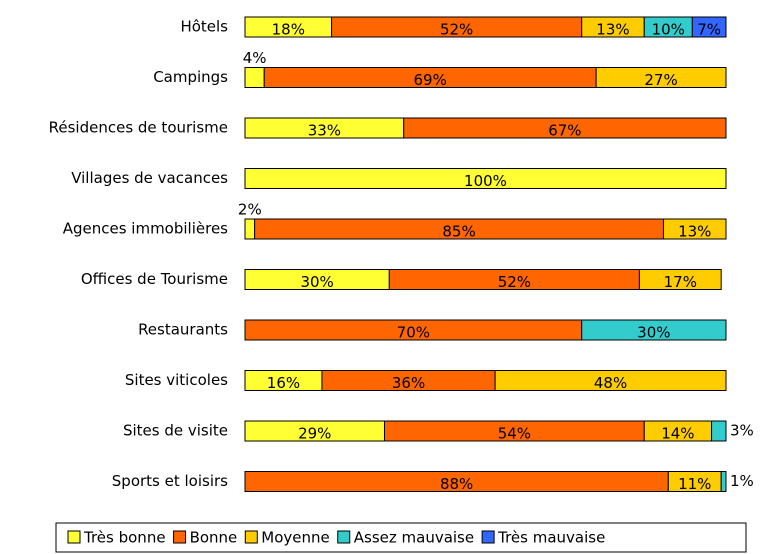  What do you see at coordinates (295, 538) in the screenshot?
I see `legend-label: Moyenne` at bounding box center [295, 538].